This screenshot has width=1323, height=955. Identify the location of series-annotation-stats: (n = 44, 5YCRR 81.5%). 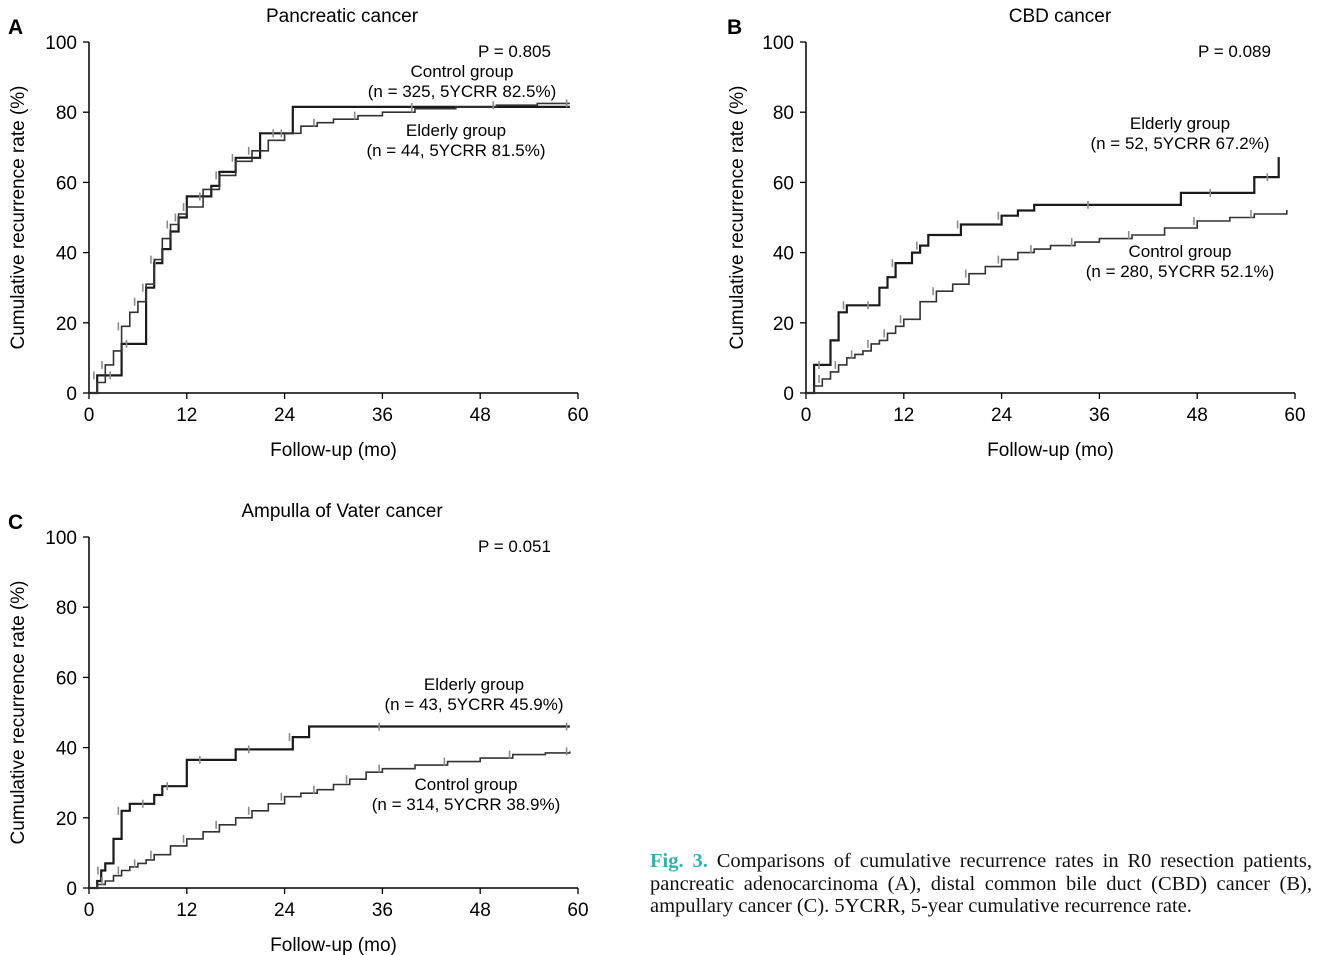
(455, 150).